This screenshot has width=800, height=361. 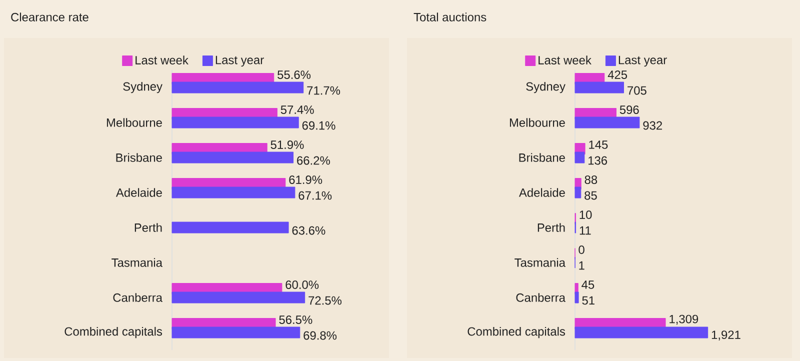 What do you see at coordinates (313, 160) in the screenshot?
I see `data-label: 66.2%` at bounding box center [313, 160].